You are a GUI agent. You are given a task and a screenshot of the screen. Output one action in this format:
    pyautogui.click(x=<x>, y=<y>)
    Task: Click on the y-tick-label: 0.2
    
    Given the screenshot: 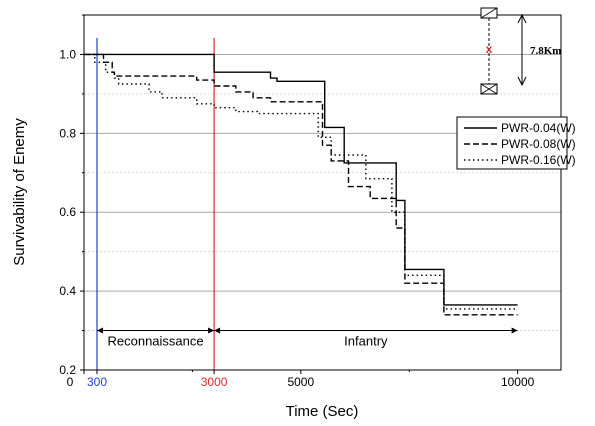 What is the action you would take?
    pyautogui.click(x=67, y=370)
    